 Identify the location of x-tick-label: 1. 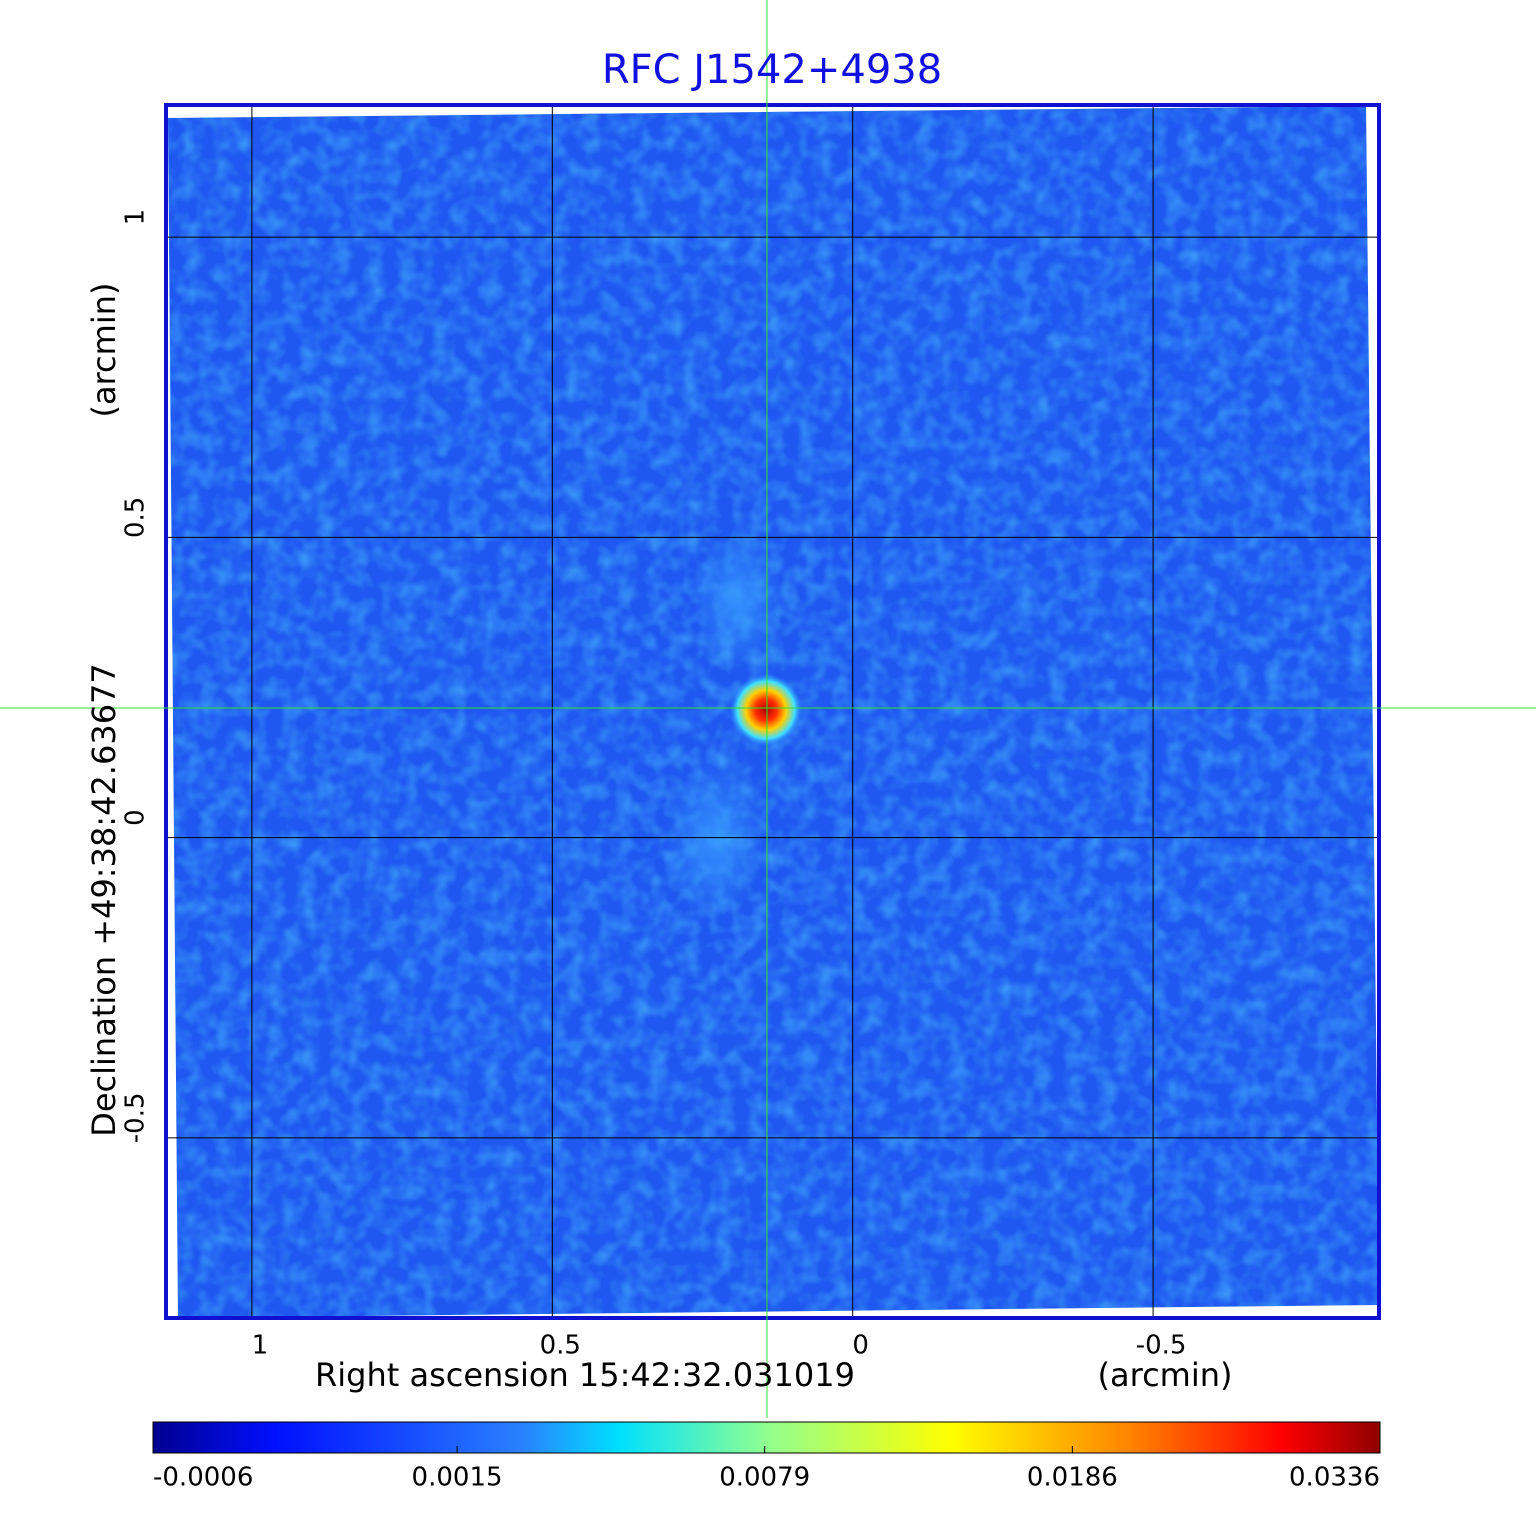
(260, 1346).